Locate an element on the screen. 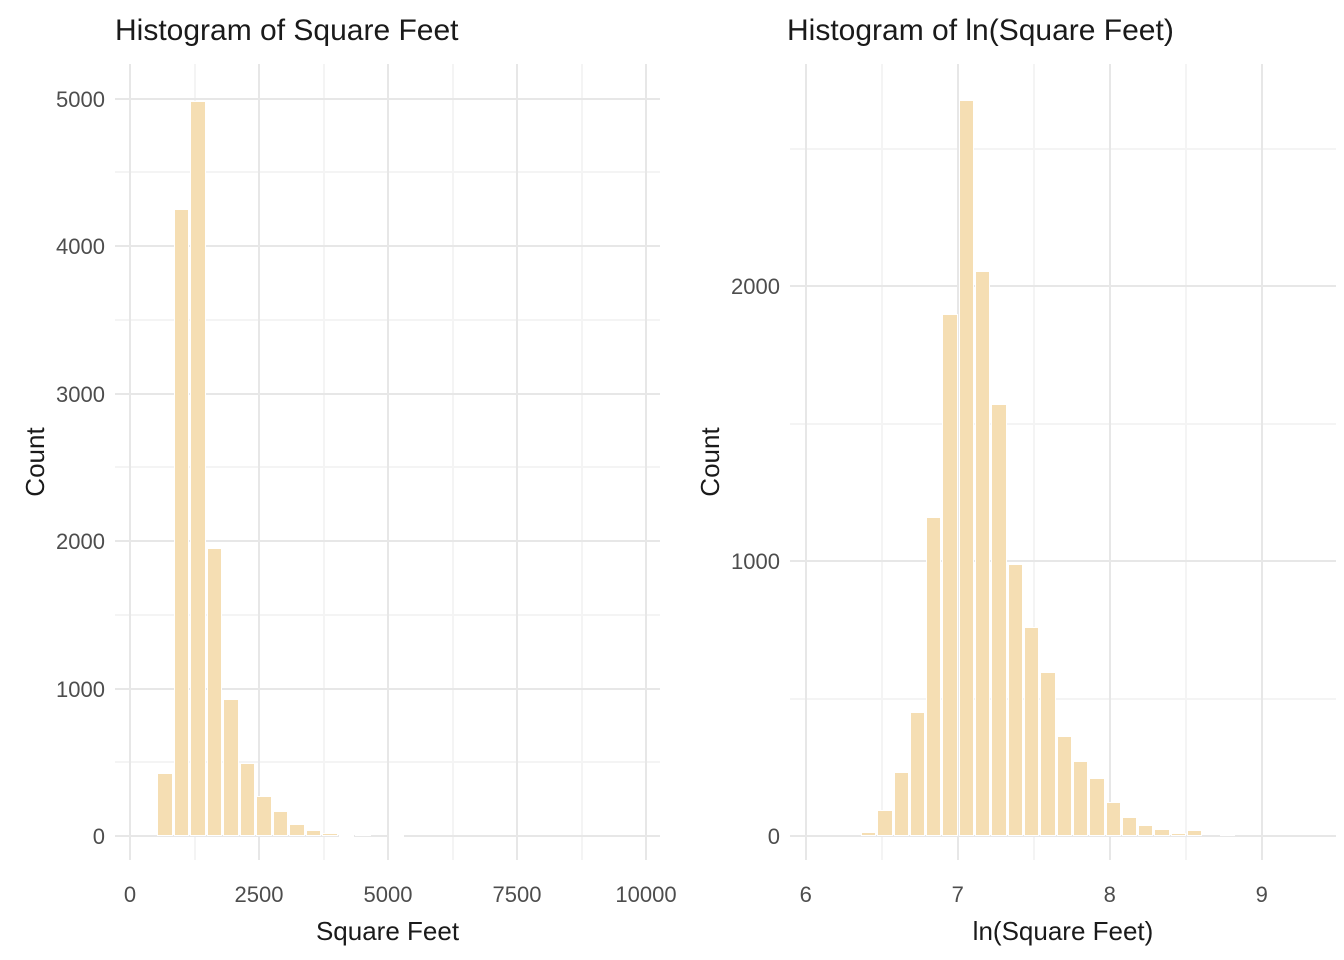 This screenshot has height=960, width=1344. y-tick-label: 4000 is located at coordinates (80, 246).